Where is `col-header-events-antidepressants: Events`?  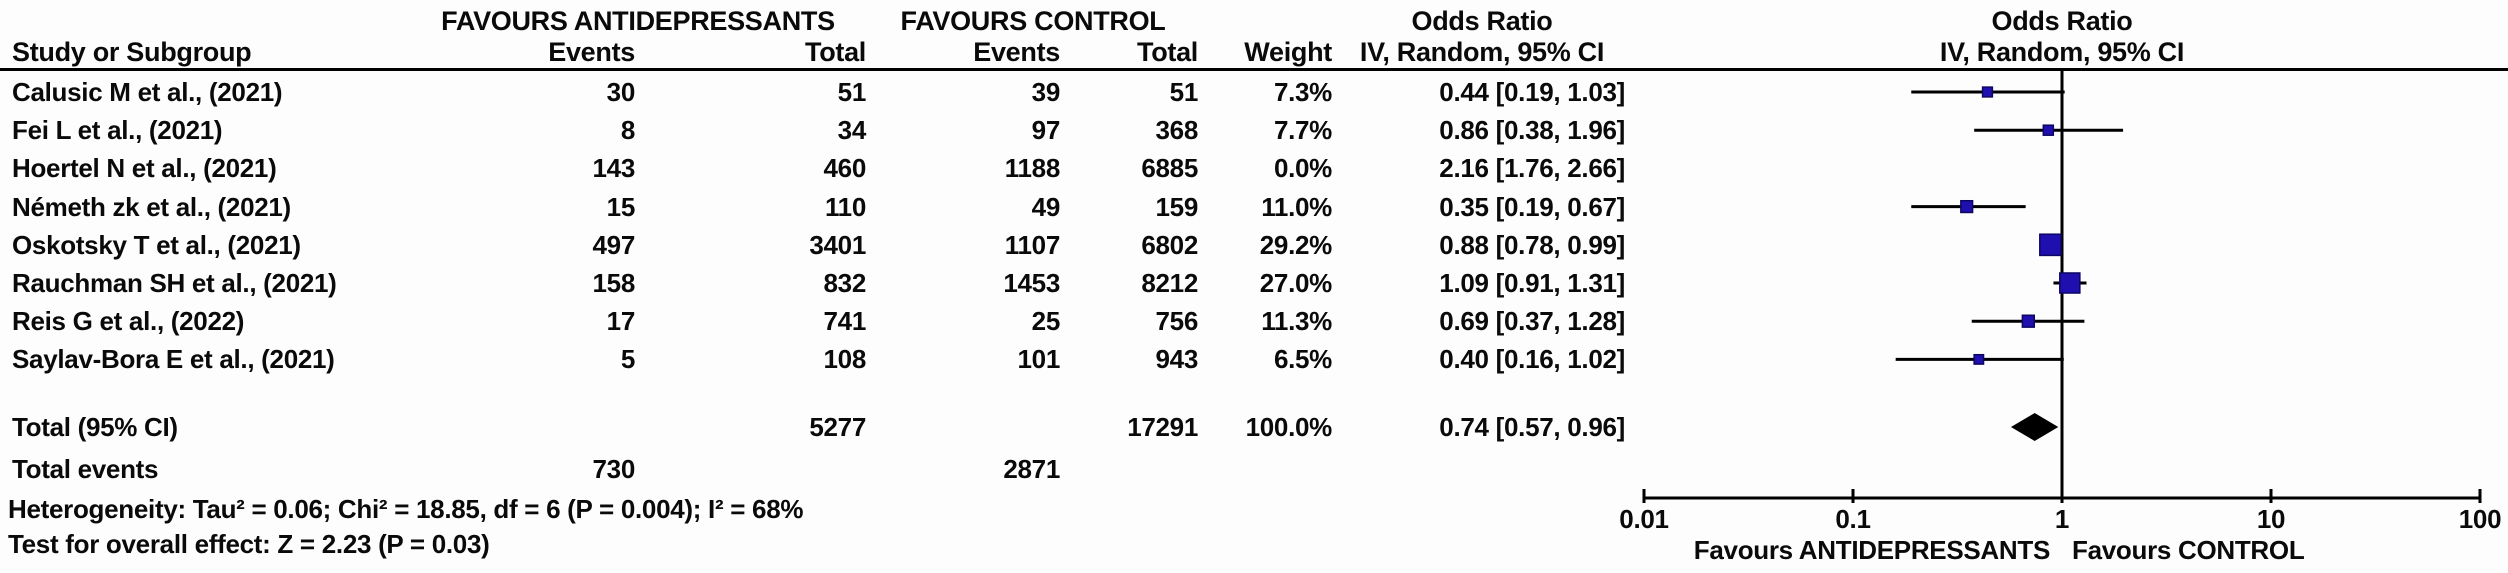 col-header-events-antidepressants: Events is located at coordinates (591, 52).